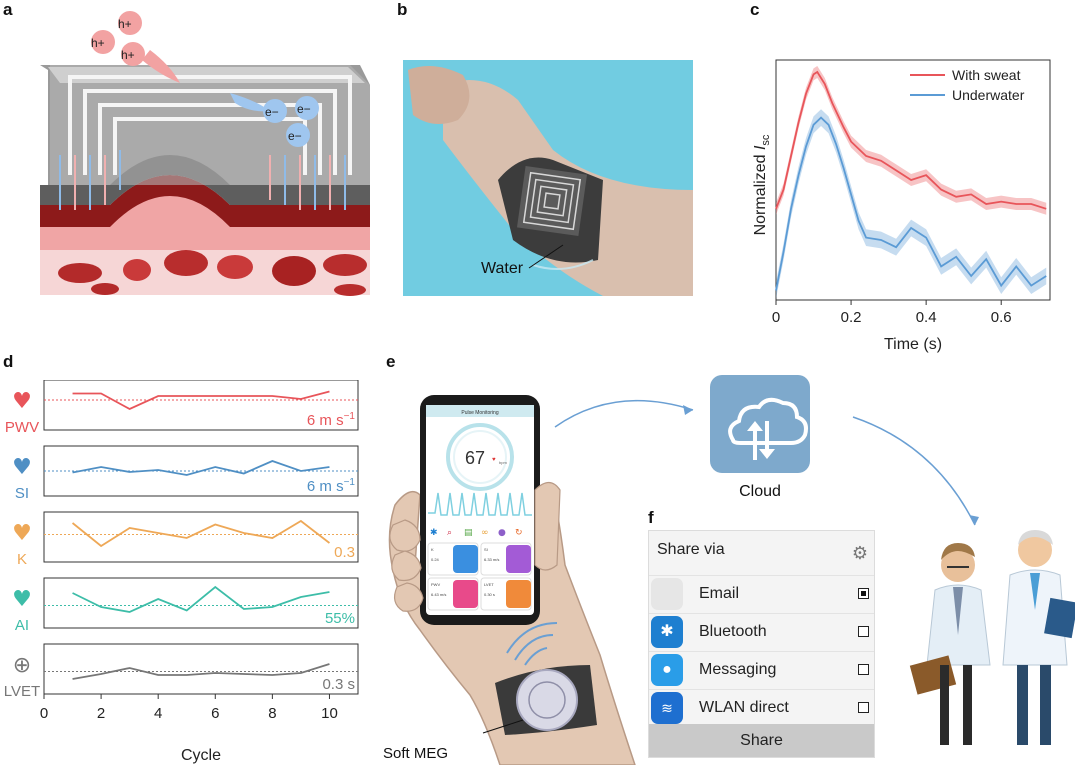 The image size is (1080, 765). I want to click on cloud-tile, so click(760, 424).